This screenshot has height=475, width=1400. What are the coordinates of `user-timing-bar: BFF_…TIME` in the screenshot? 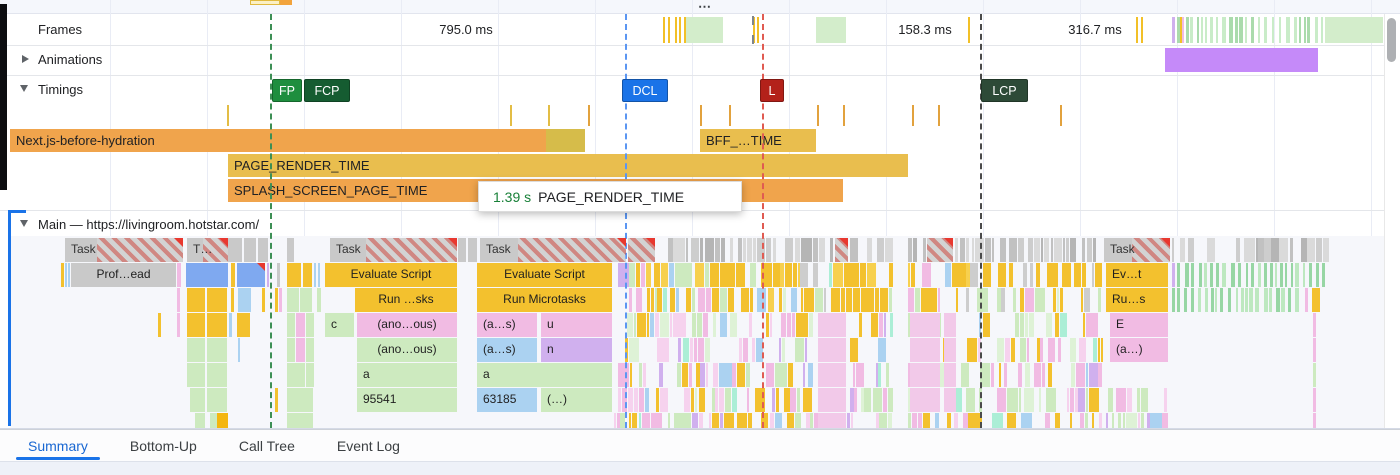 It's located at (758, 140).